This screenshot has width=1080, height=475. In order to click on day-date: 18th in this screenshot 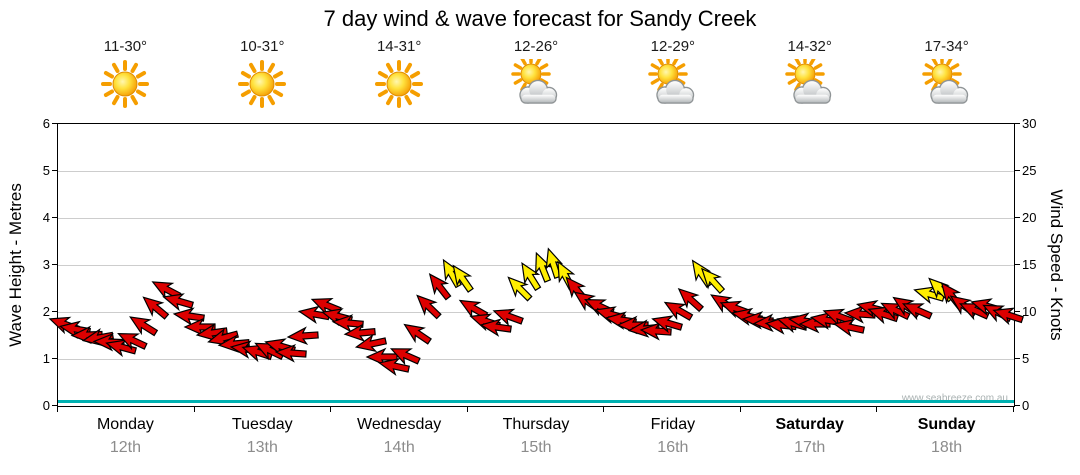, I will do `click(947, 447)`.